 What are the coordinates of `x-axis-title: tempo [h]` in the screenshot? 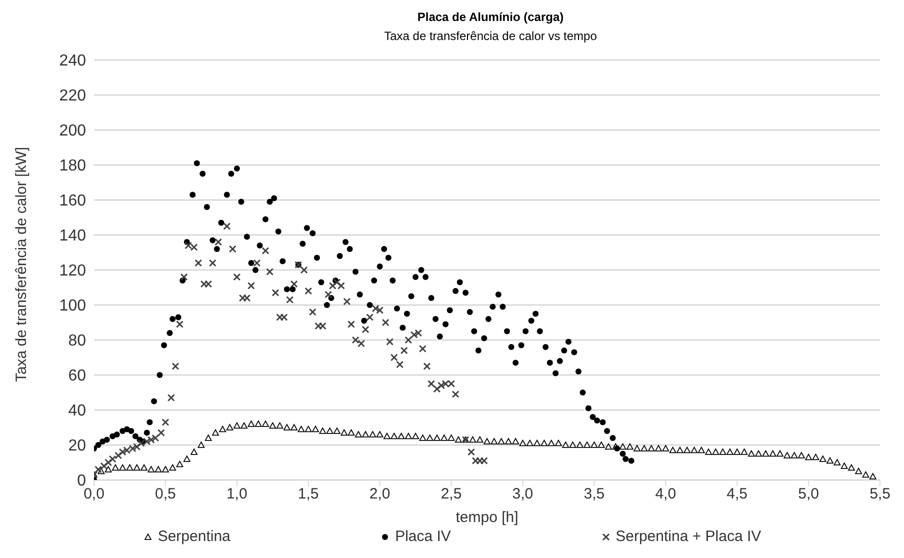 It's located at (487, 517).